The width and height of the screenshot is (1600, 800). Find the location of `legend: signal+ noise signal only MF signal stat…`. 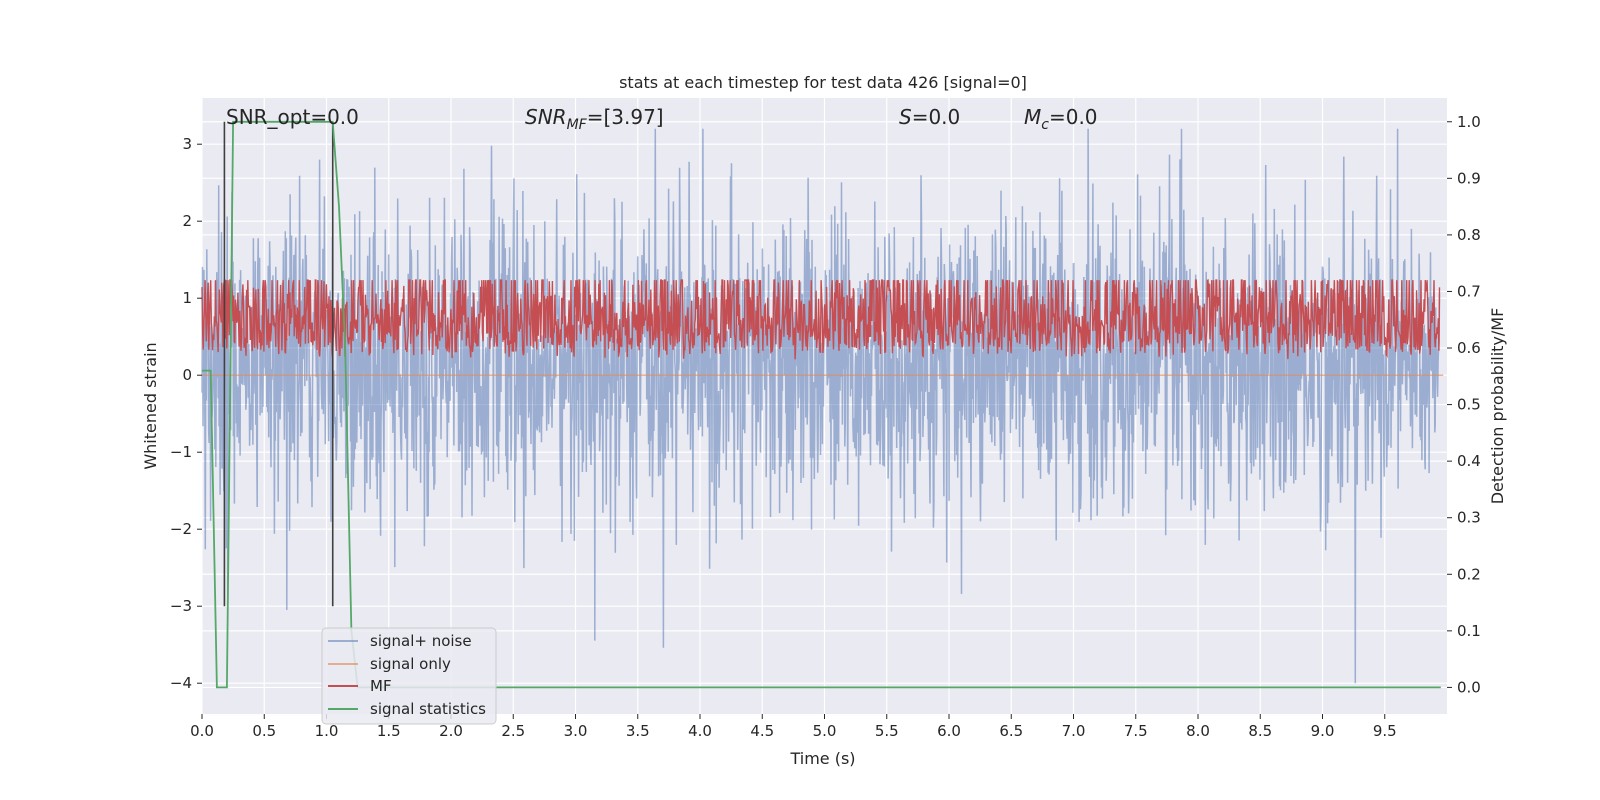

legend: signal+ noise signal only MF signal stat… is located at coordinates (409, 676).